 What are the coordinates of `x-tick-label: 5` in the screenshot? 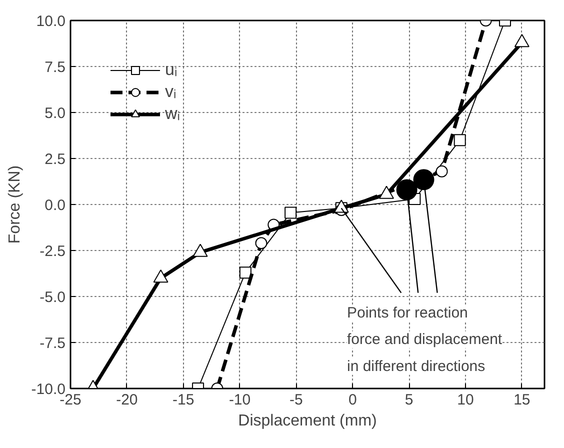 It's located at (409, 400).